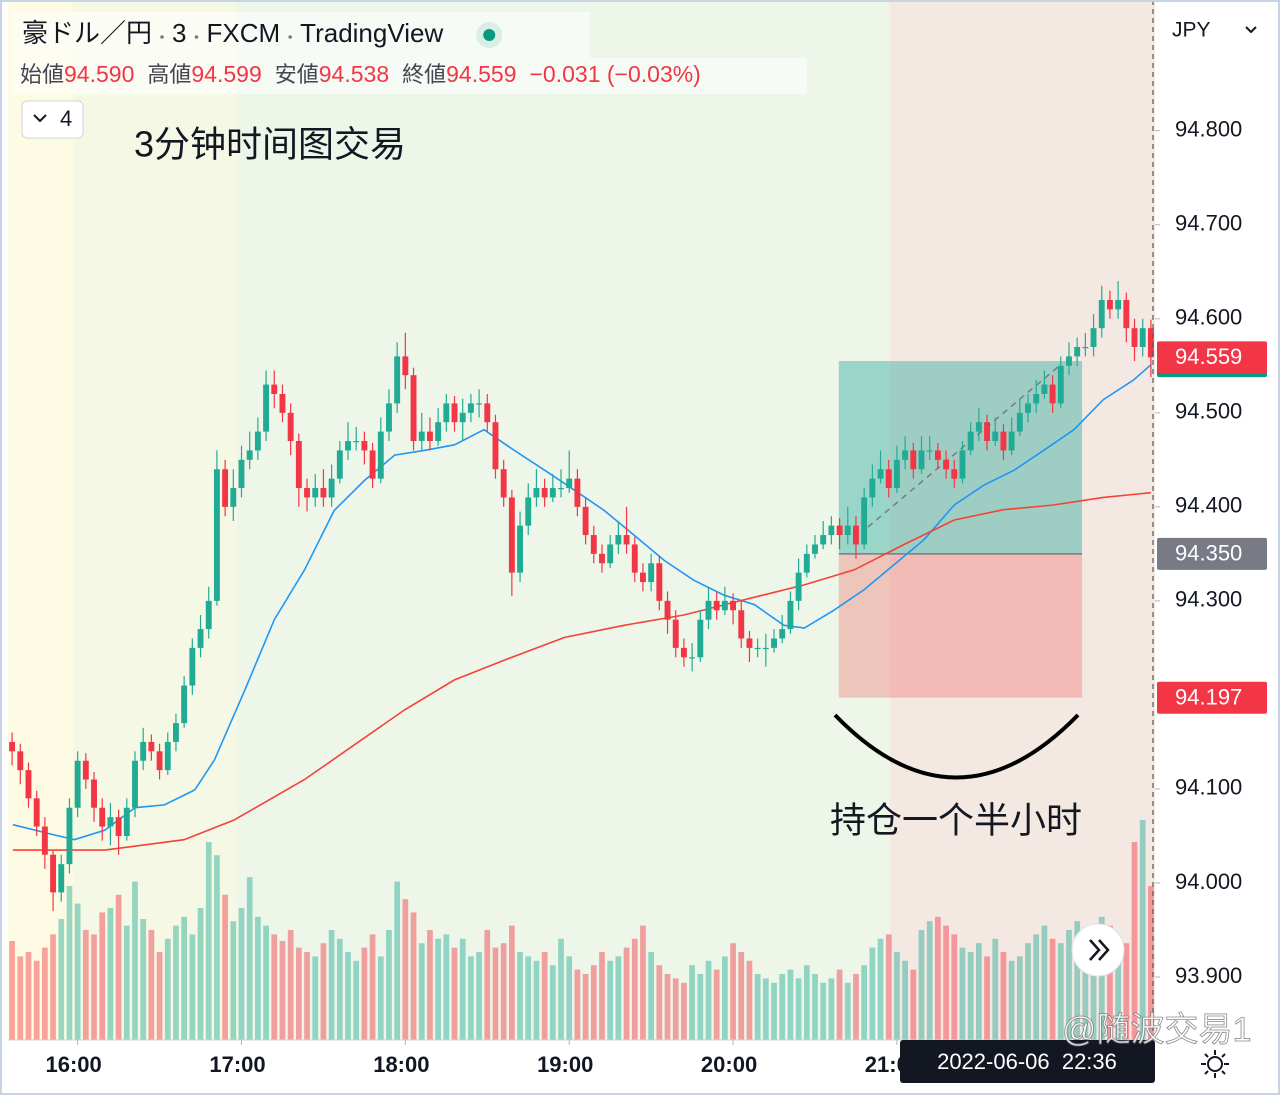 The height and width of the screenshot is (1095, 1280). What do you see at coordinates (401, 1064) in the screenshot?
I see `x-tick-label: 18:00` at bounding box center [401, 1064].